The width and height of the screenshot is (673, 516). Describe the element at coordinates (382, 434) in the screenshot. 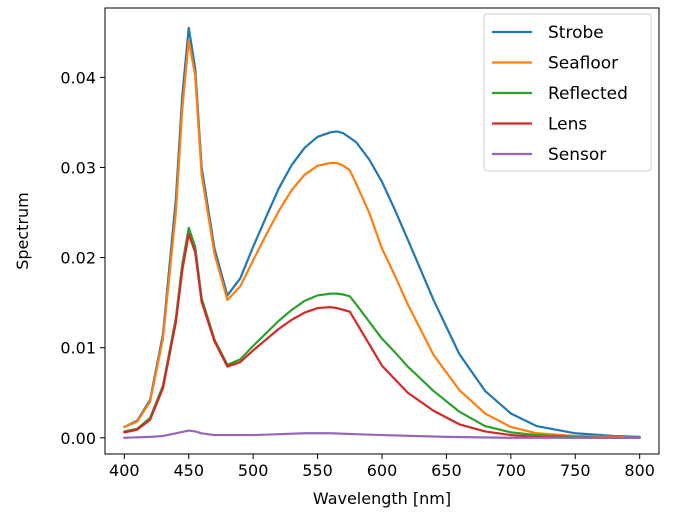

I see `series-line-sensor` at that location.